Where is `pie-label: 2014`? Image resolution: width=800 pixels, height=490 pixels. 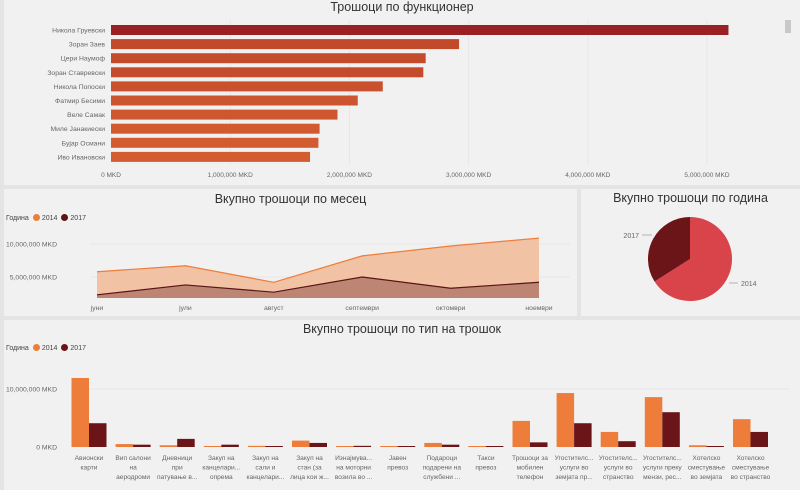
pie-label: 2014 is located at coordinates (749, 284).